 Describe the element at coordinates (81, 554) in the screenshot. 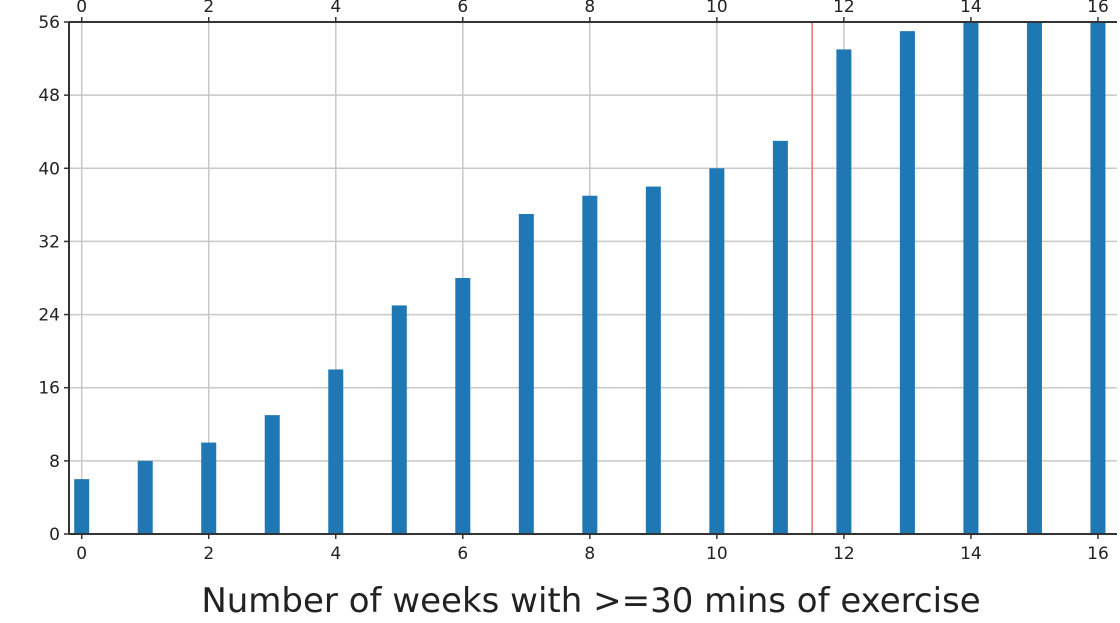

I see `x-tick-label: 0` at that location.